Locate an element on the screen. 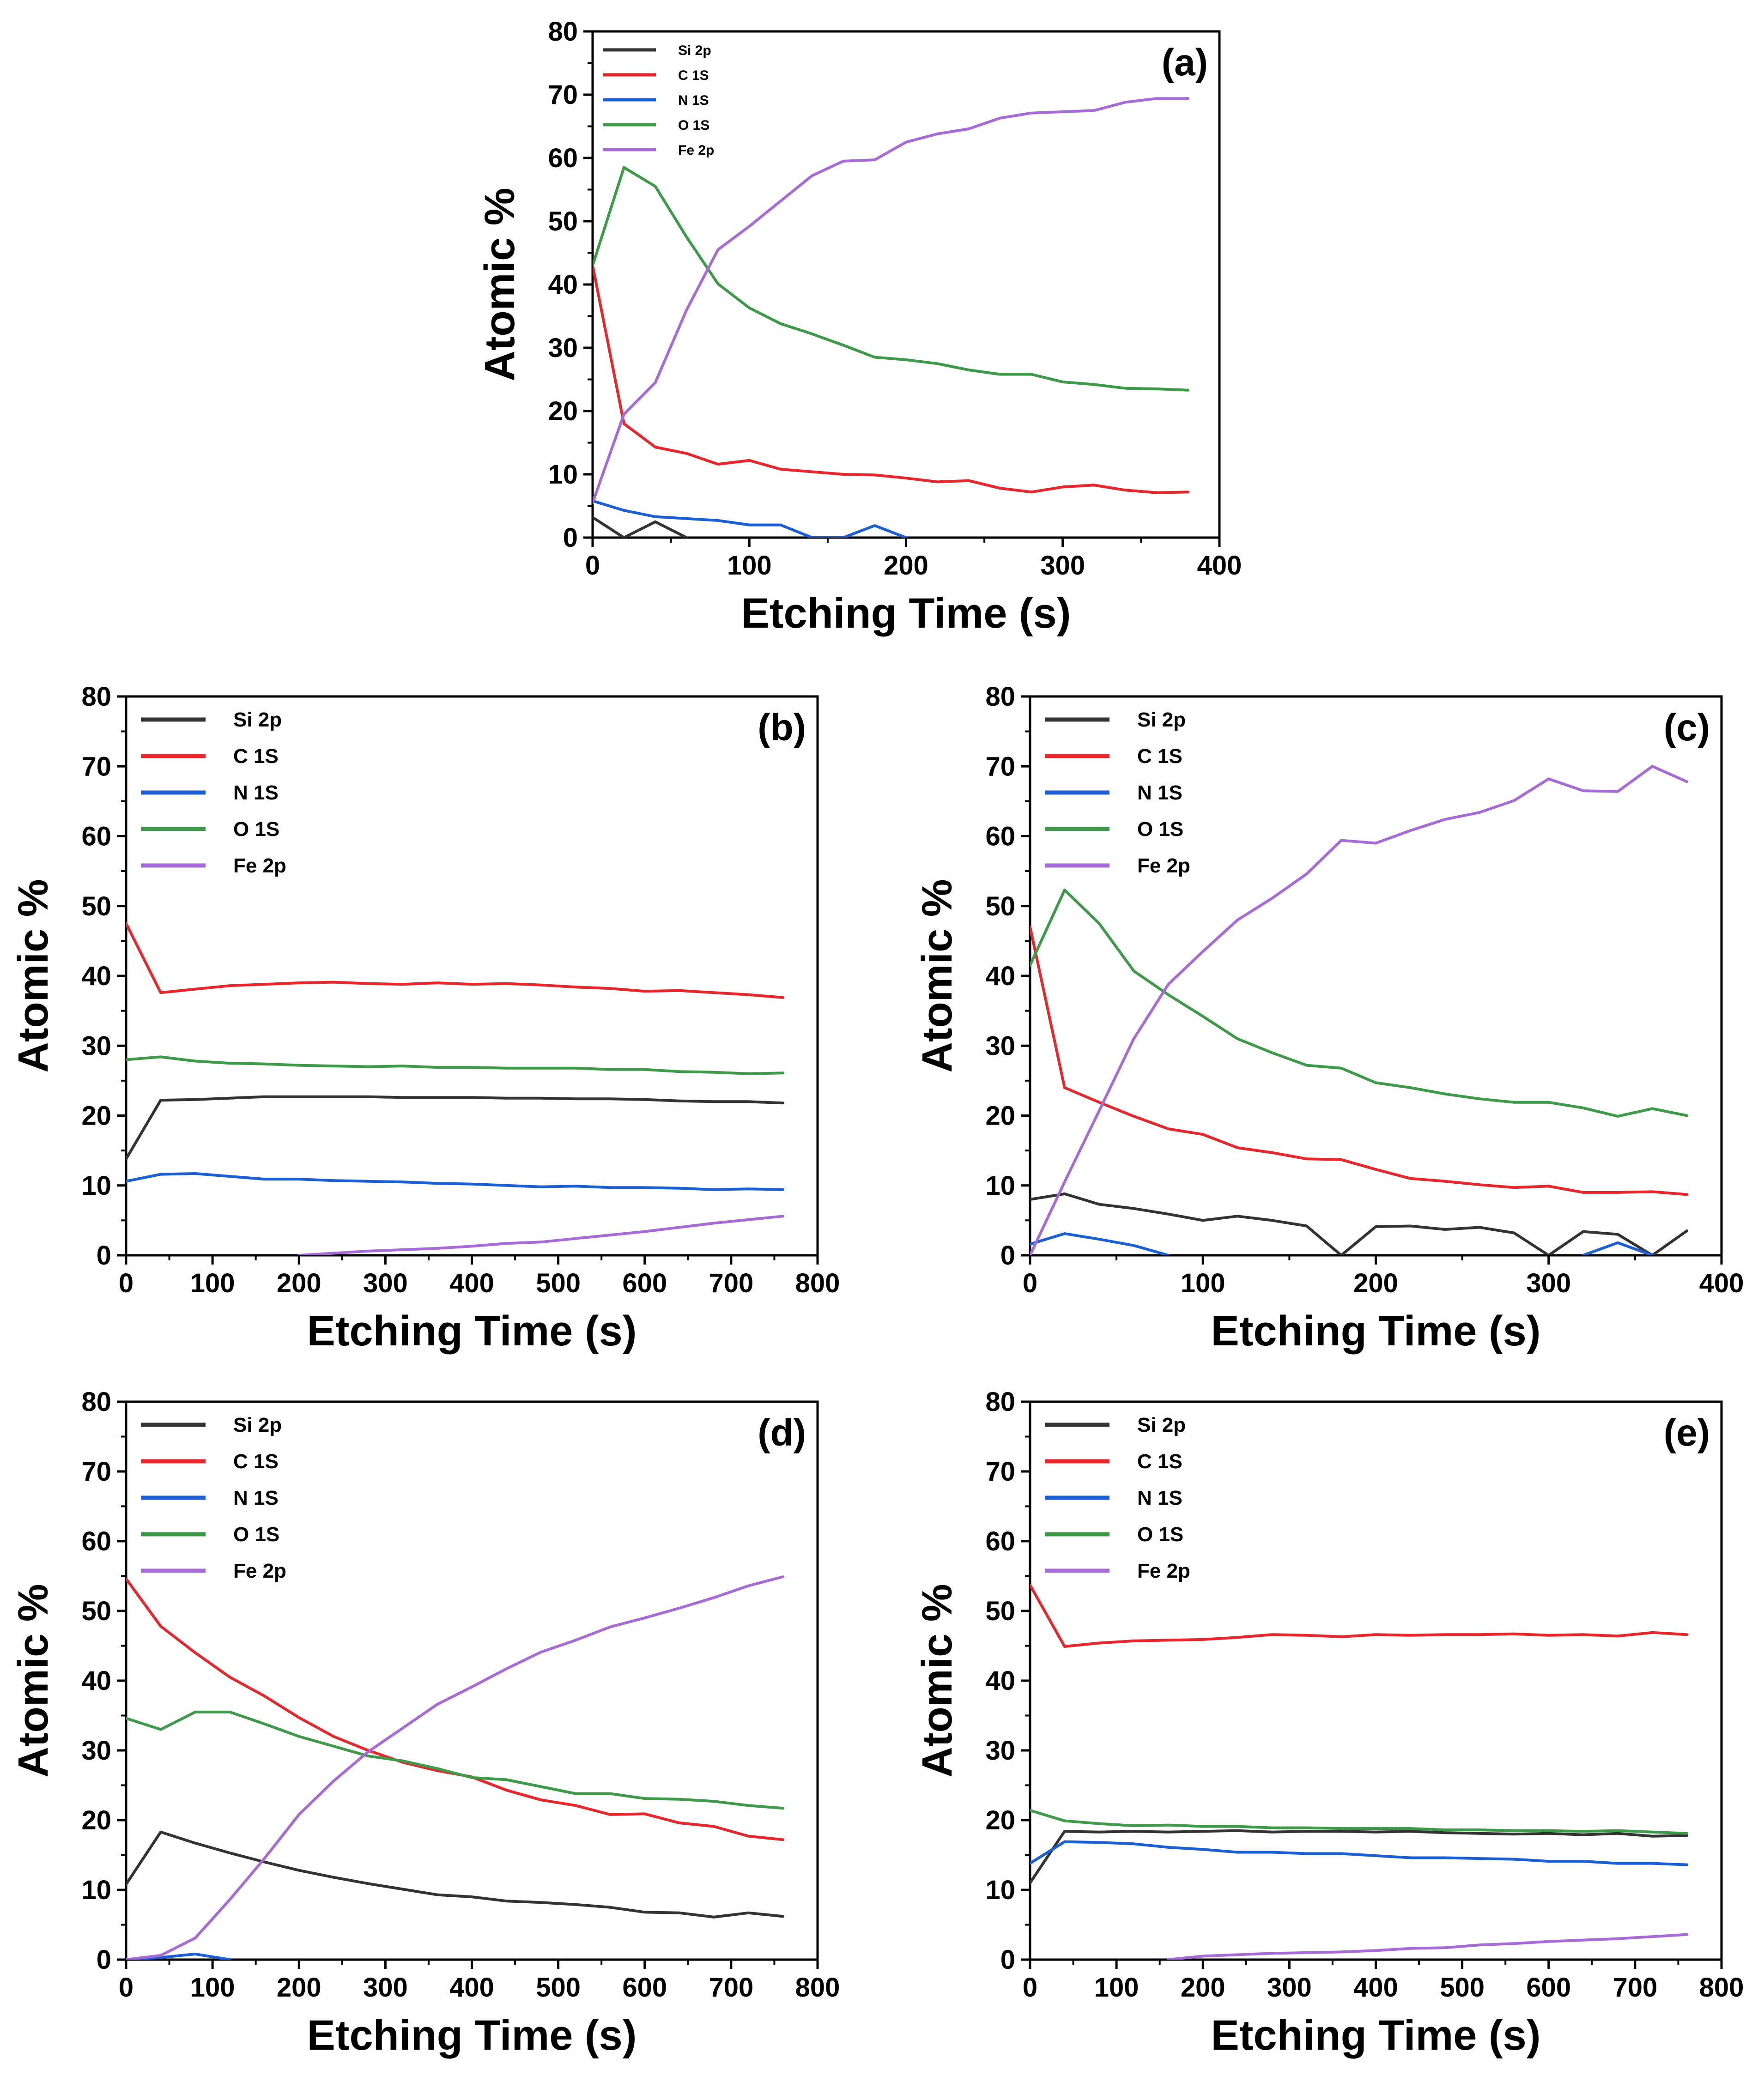 This screenshot has height=2076, width=1764. panel-label: (e) is located at coordinates (1687, 1433).